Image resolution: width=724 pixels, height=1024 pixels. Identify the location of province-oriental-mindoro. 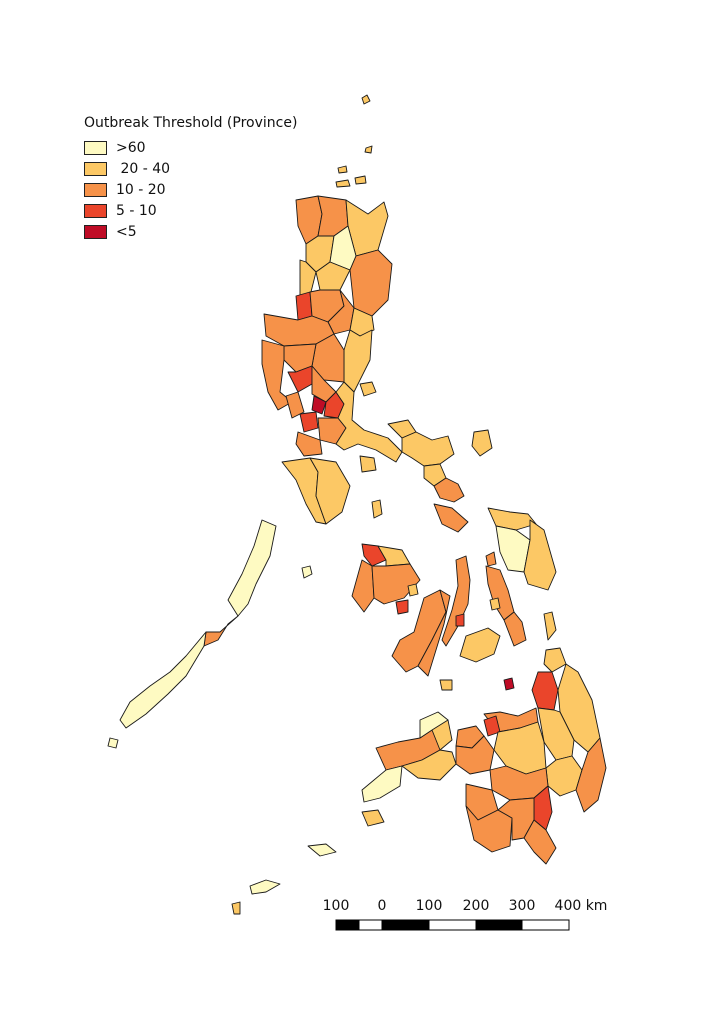
(330, 491).